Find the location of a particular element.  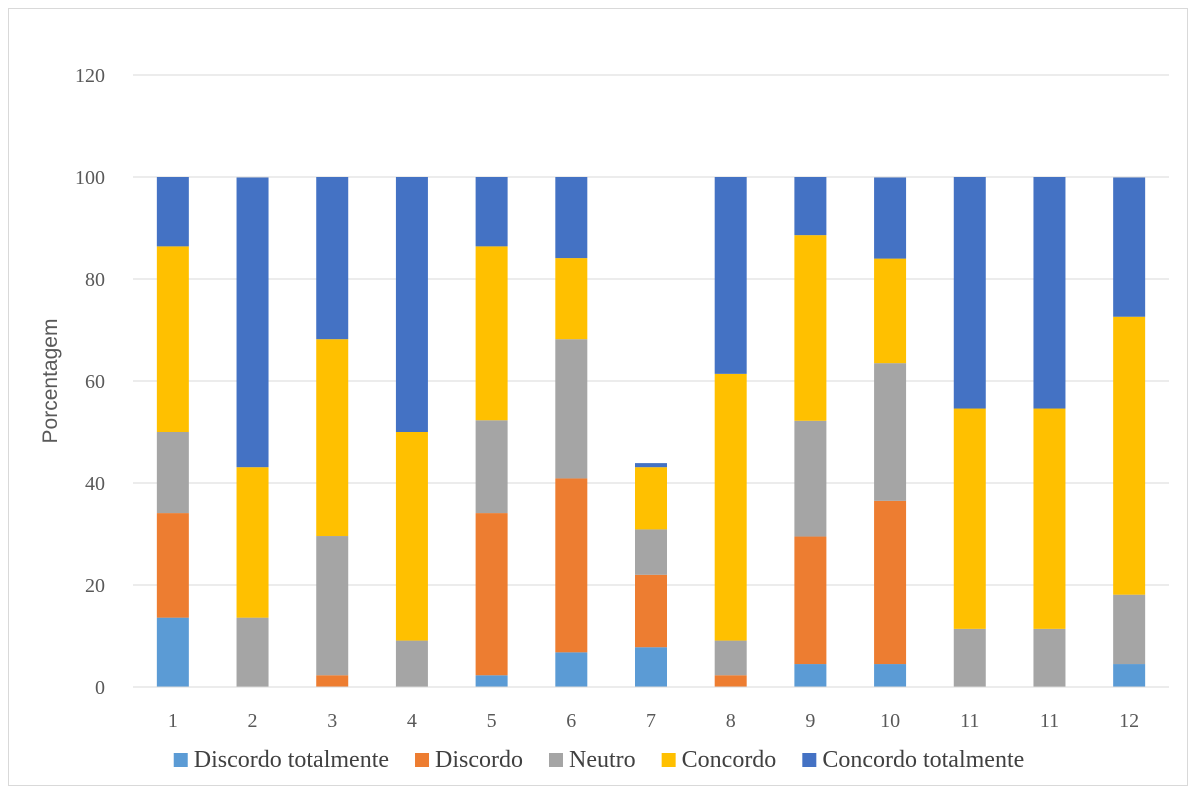

x-tick-label: 10 is located at coordinates (890, 721).